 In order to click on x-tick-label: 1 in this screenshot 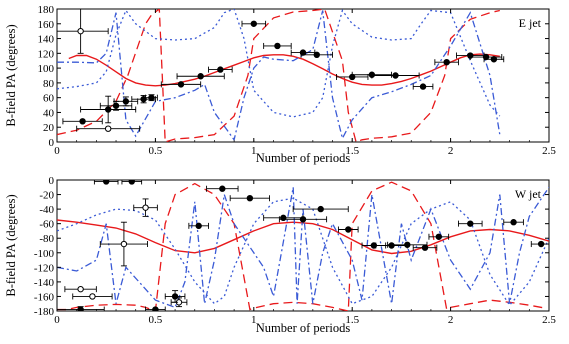, I will do `click(254, 151)`.